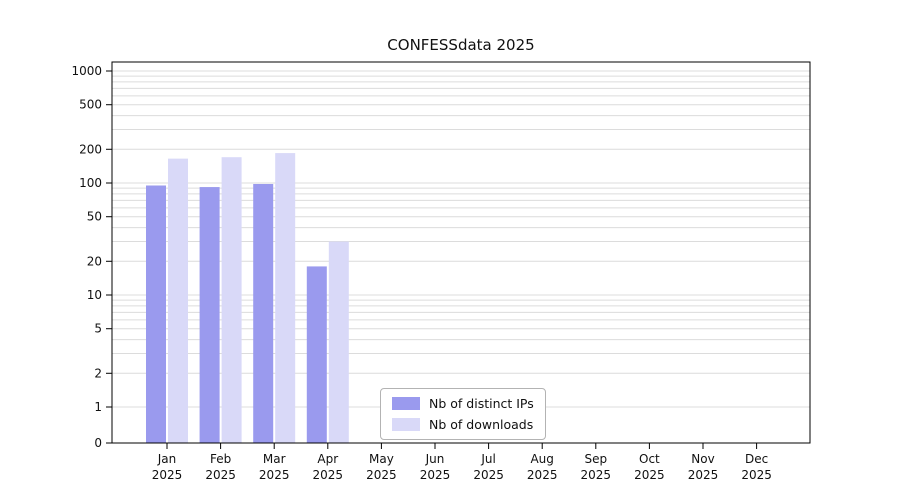 The height and width of the screenshot is (500, 900). I want to click on y-tick-label: 500, so click(90, 105).